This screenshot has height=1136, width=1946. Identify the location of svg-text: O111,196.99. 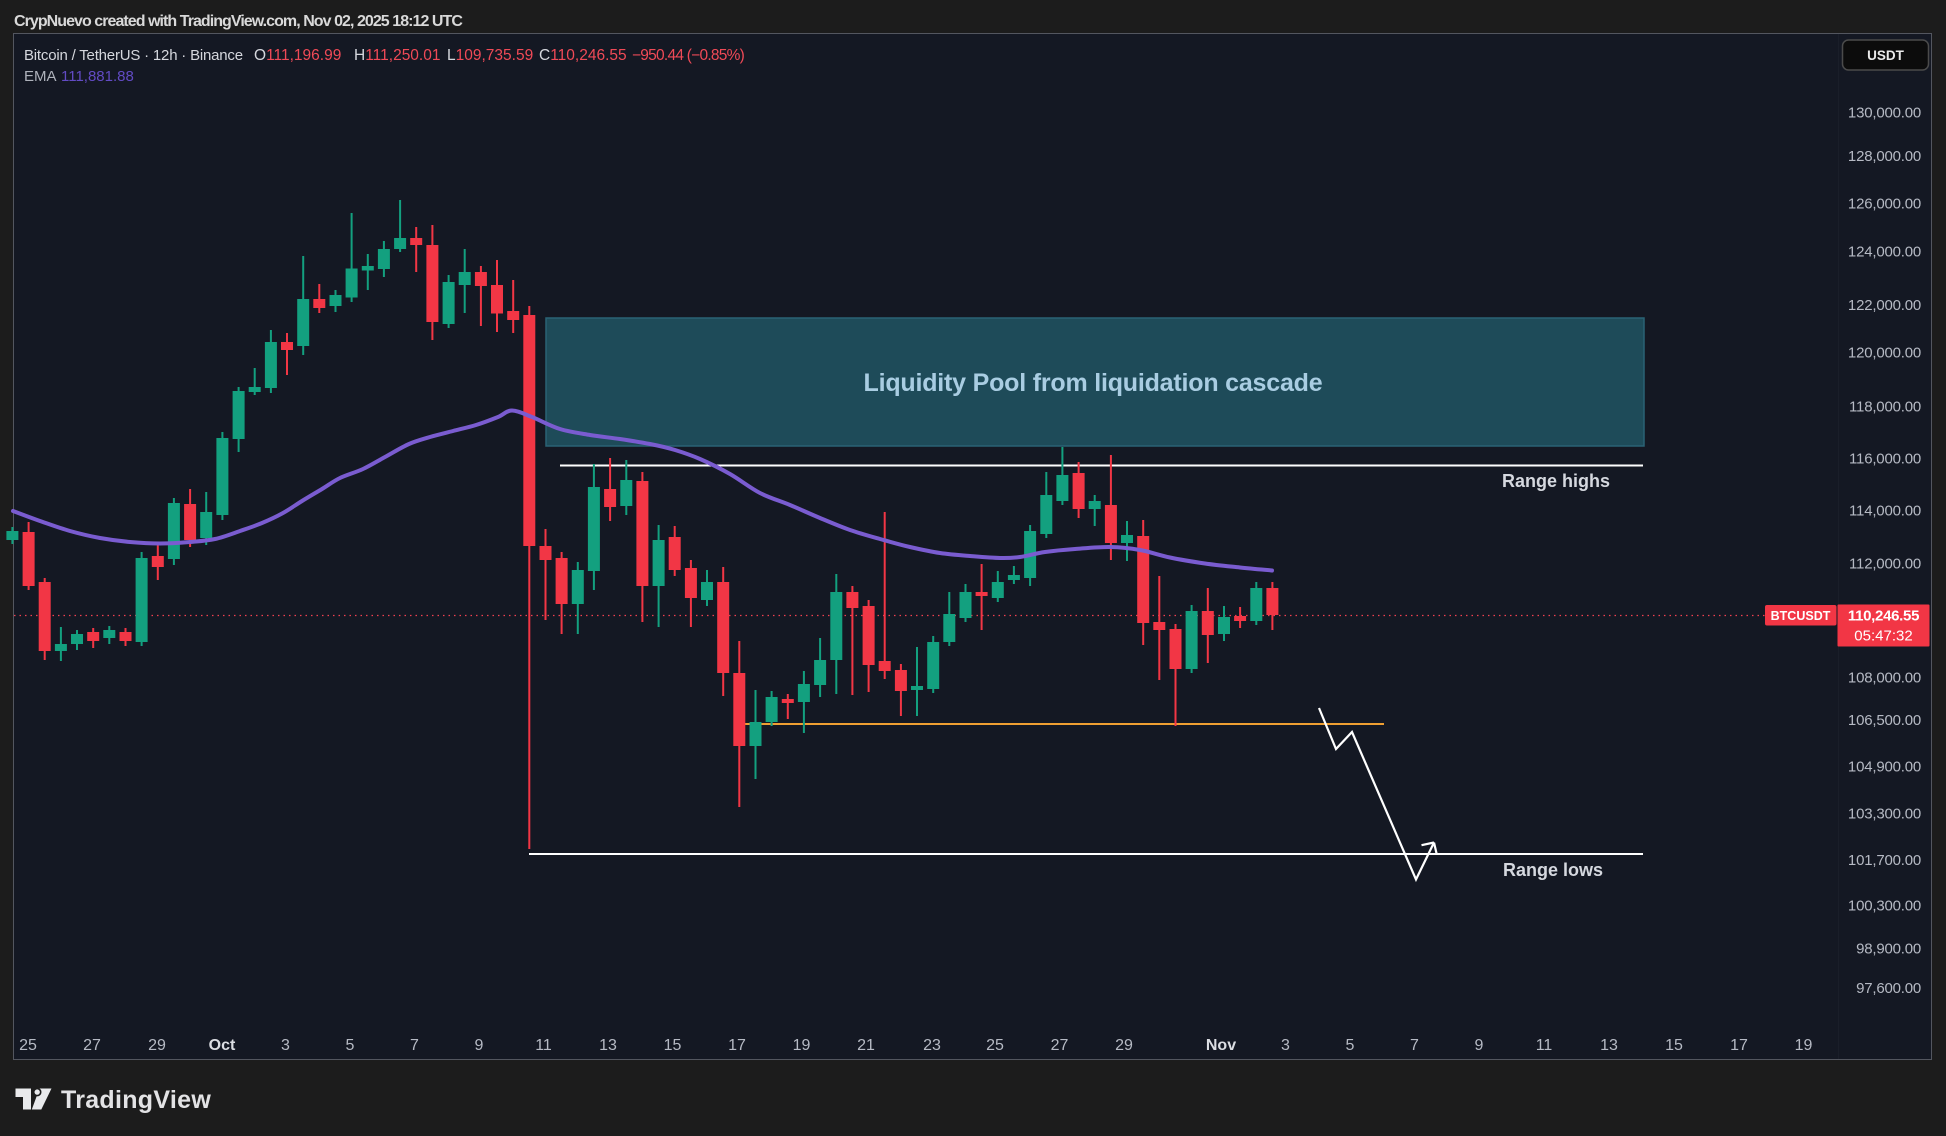
(297, 55).